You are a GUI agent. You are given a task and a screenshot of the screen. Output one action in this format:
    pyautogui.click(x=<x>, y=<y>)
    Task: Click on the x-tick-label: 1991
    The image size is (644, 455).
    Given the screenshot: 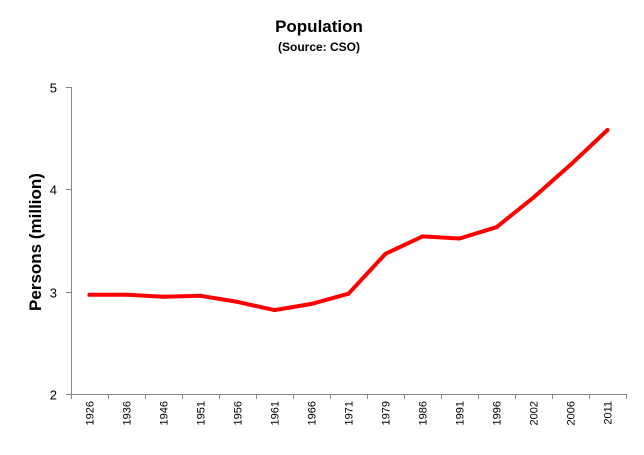 What is the action you would take?
    pyautogui.click(x=461, y=413)
    